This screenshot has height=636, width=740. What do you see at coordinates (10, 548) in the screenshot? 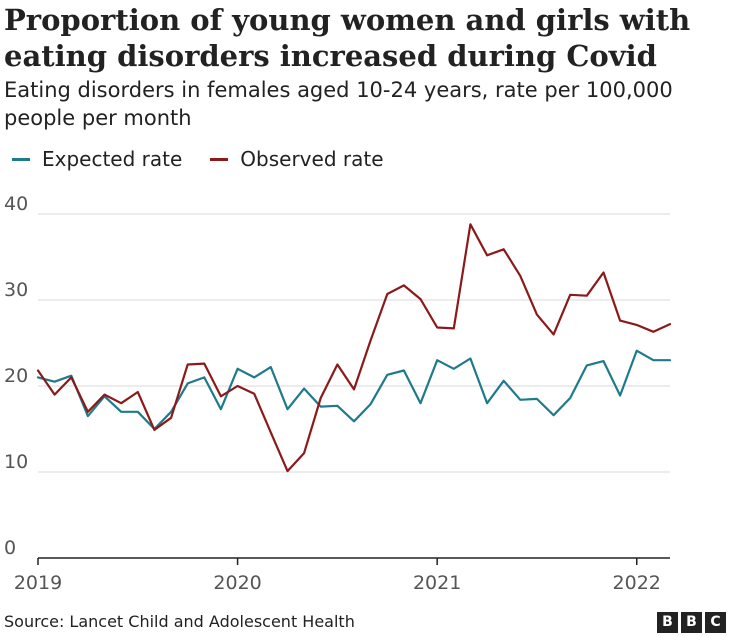
I see `y-tick-label: 0` at bounding box center [10, 548].